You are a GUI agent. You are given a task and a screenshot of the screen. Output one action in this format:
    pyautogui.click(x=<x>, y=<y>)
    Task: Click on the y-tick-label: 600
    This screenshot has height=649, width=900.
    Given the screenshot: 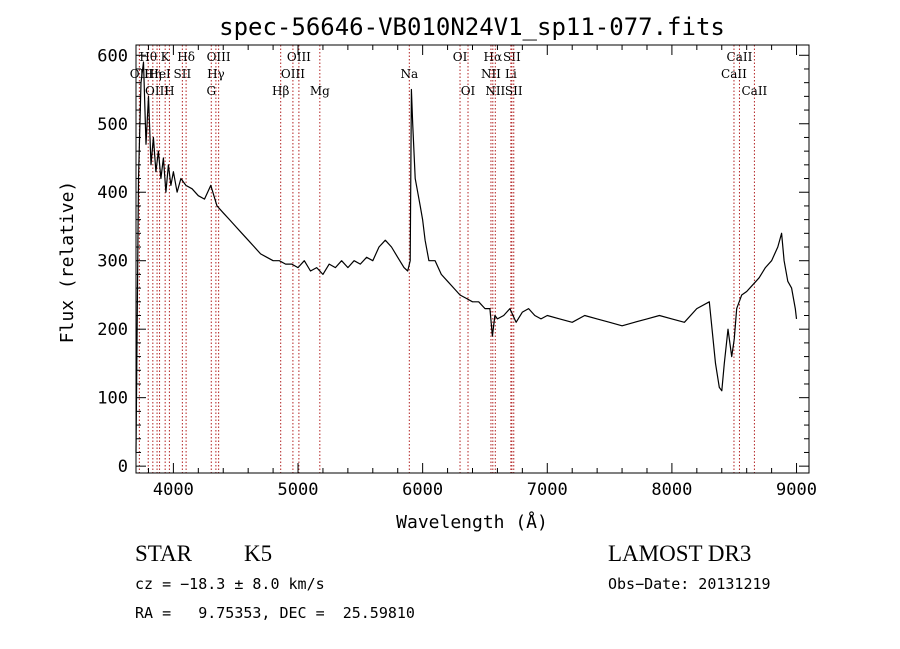 What is the action you would take?
    pyautogui.click(x=112, y=56)
    